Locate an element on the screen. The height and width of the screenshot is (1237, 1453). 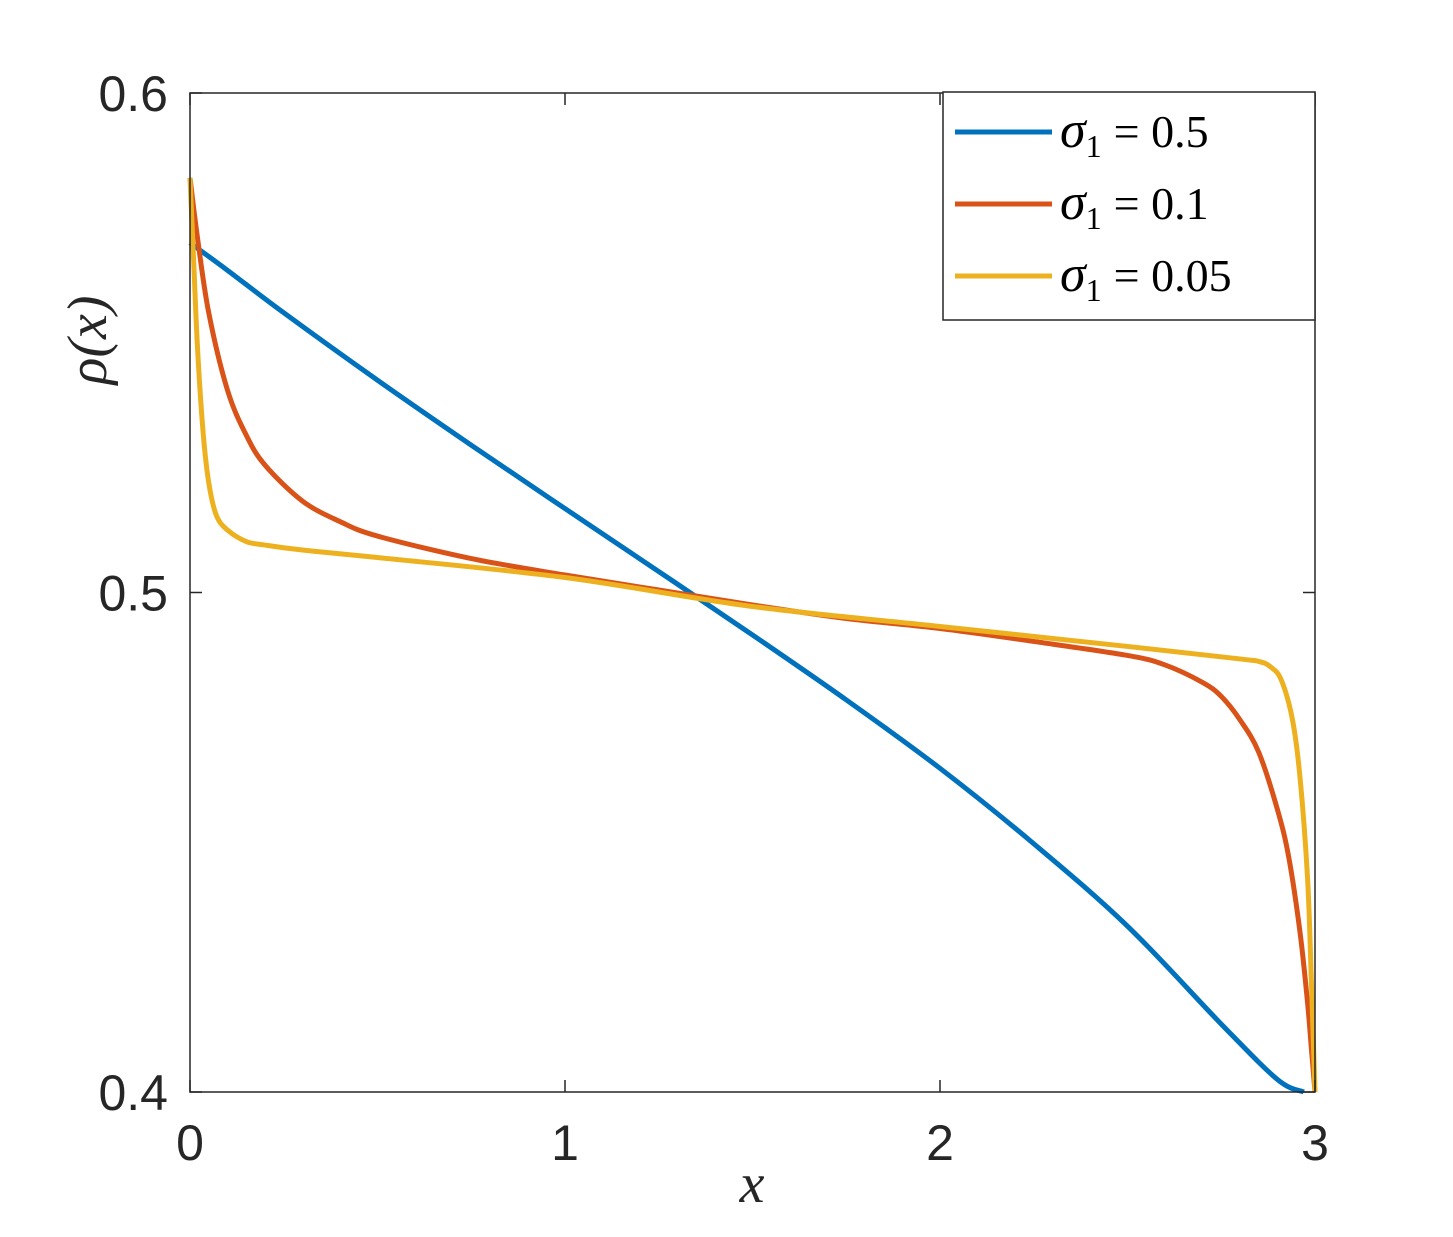
y-axis-label: ρ(x) is located at coordinates (88, 340).